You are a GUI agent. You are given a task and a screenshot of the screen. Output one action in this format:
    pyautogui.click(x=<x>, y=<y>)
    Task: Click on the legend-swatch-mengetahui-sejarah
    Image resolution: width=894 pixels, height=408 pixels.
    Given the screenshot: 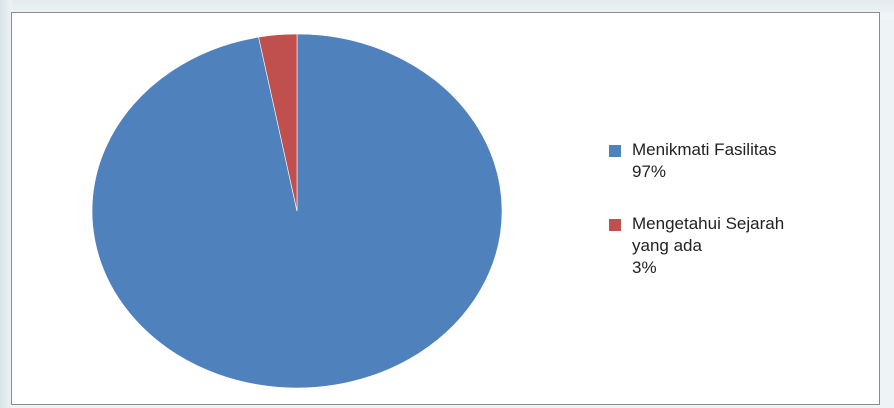 What is the action you would take?
    pyautogui.click(x=615, y=225)
    